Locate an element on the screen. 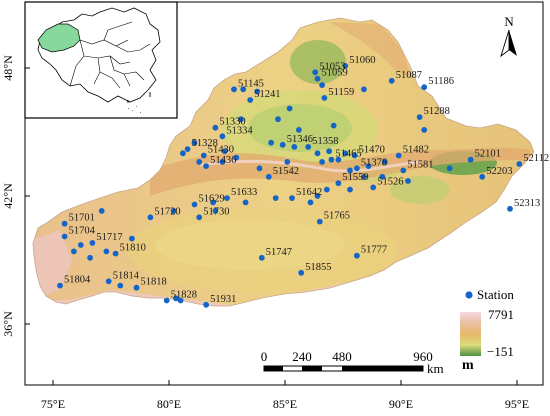 The image size is (550, 416). scale-unit: km is located at coordinates (435, 368).